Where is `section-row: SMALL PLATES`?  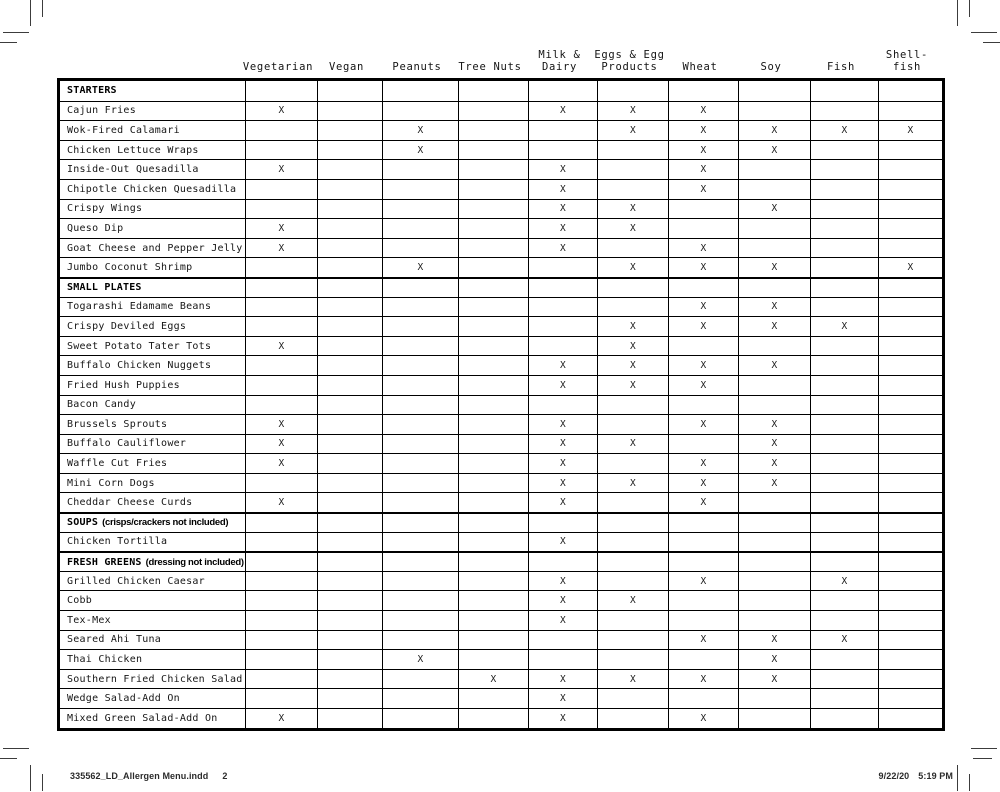 section-row: SMALL PLATES is located at coordinates (501, 286).